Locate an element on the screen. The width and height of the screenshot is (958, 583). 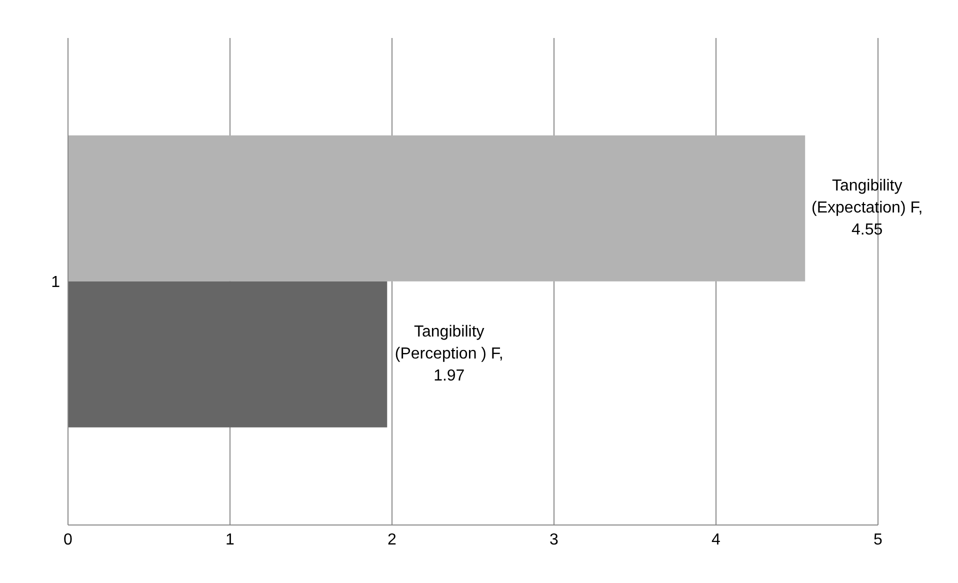
x-tick-label: 2 is located at coordinates (392, 539).